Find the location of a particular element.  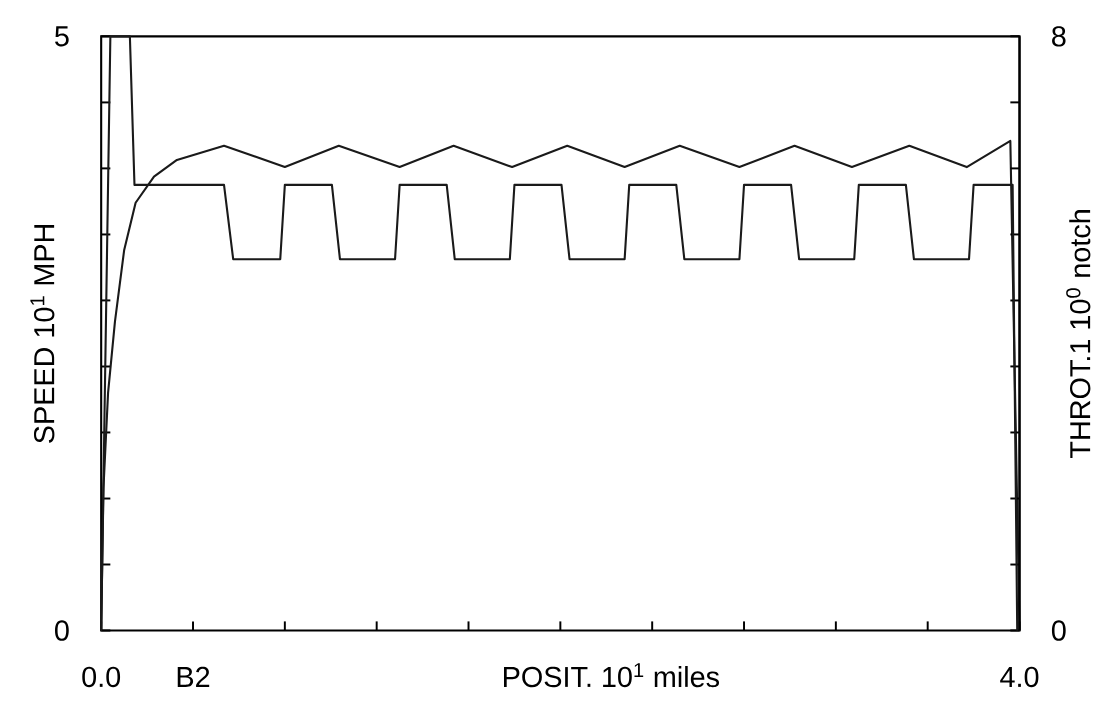

x-tick-label: B2 is located at coordinates (193, 676).